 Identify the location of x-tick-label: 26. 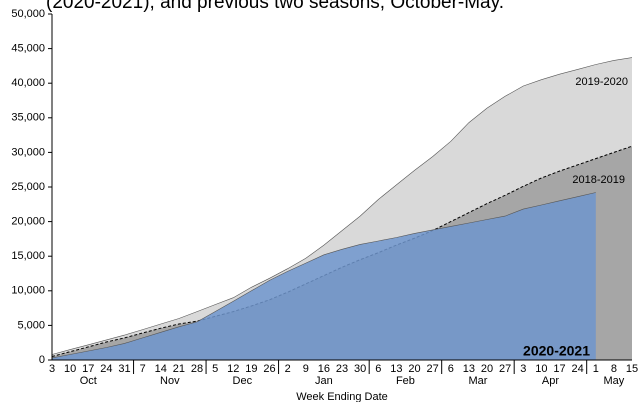
(269, 369).